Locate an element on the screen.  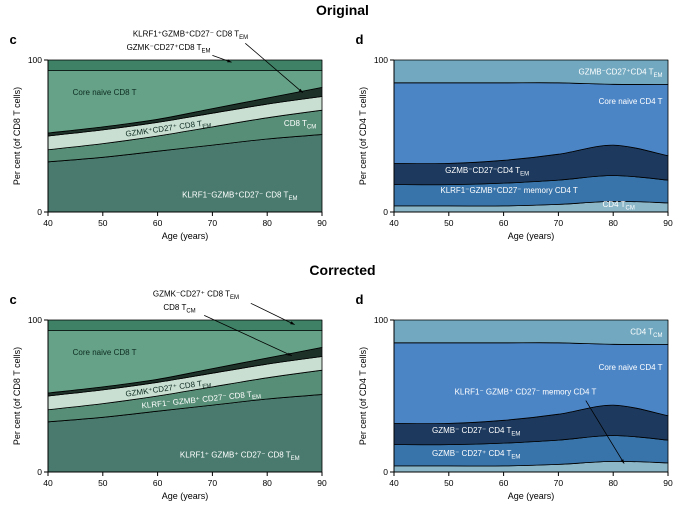
annotation-label: GZMK⁻CD27⁺CD8 TEM is located at coordinates (168, 48).